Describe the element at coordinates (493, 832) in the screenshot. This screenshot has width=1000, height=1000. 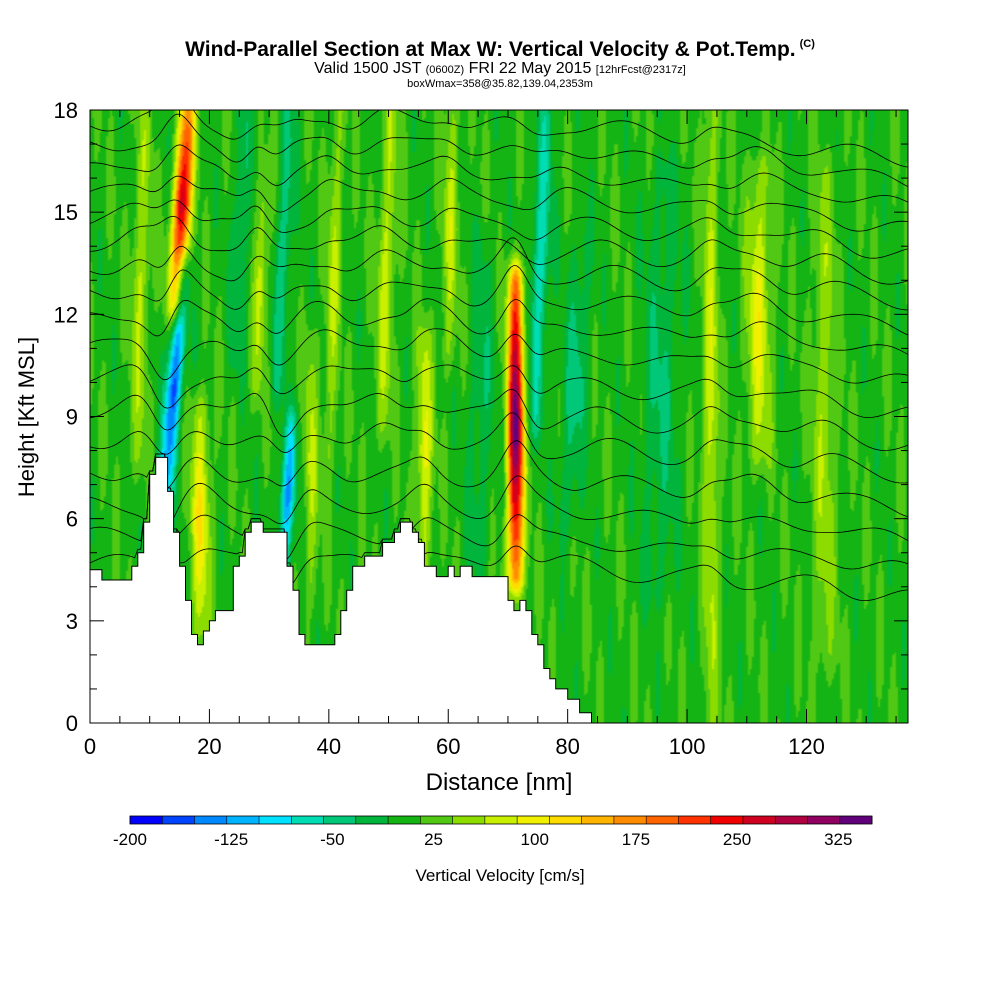
I see `colorbar: -200 -125 -50 25 100 175 250 325` at that location.